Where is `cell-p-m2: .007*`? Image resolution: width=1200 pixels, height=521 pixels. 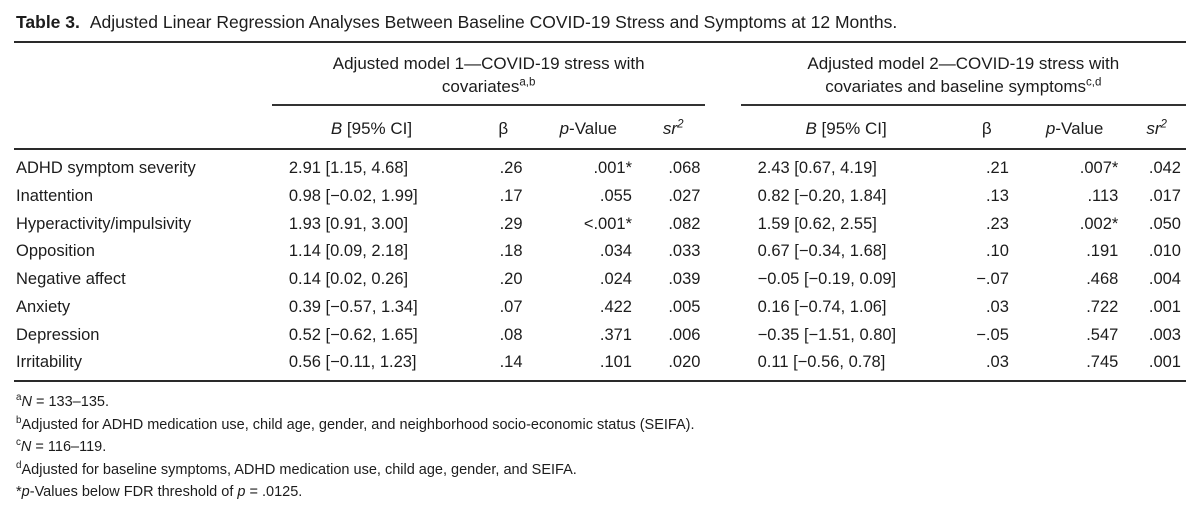 cell-p-m2: .007* is located at coordinates (1099, 168).